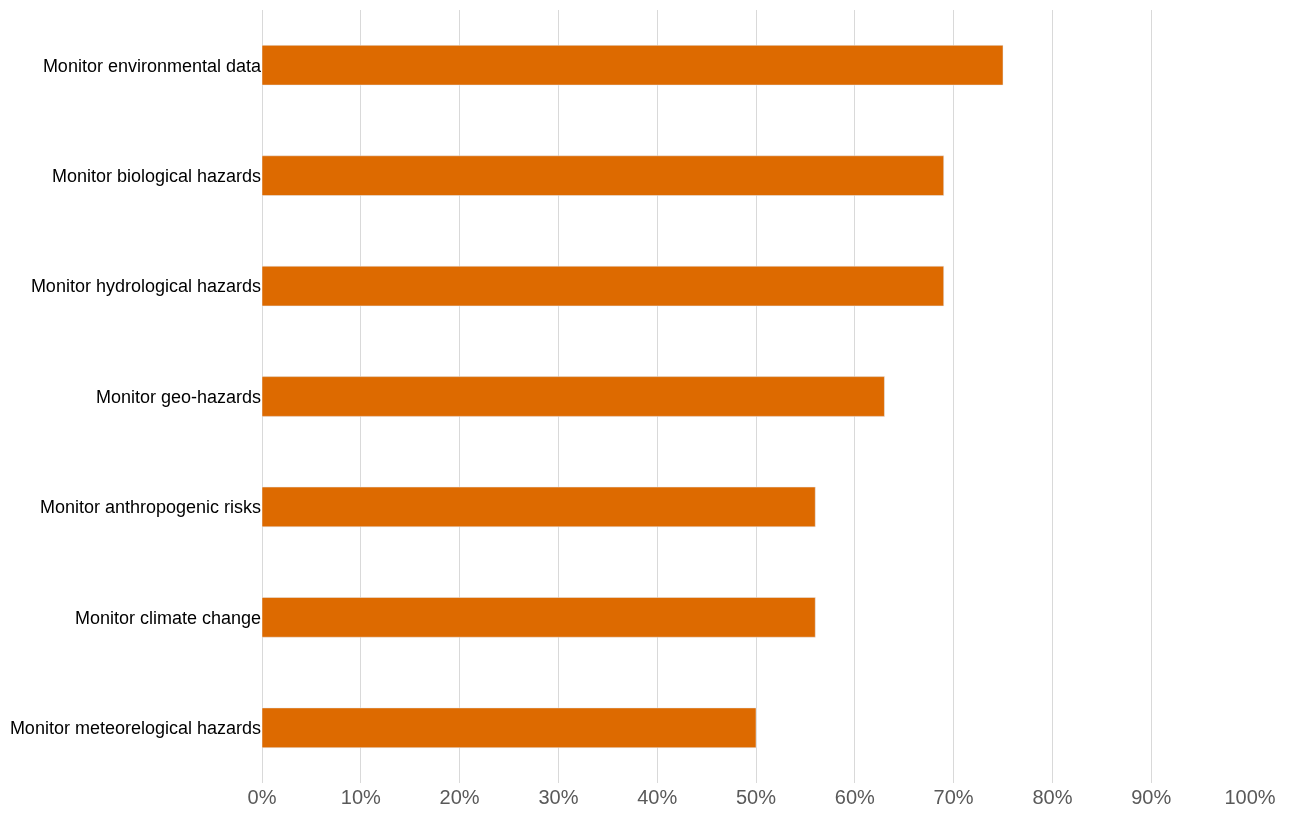  What do you see at coordinates (558, 797) in the screenshot?
I see `x-tick-label: 30%` at bounding box center [558, 797].